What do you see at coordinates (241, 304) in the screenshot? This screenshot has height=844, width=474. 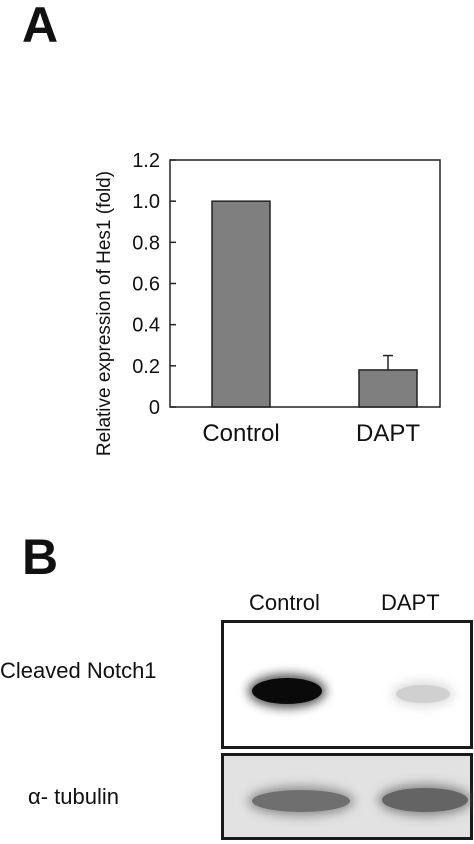 I see `bar-control` at bounding box center [241, 304].